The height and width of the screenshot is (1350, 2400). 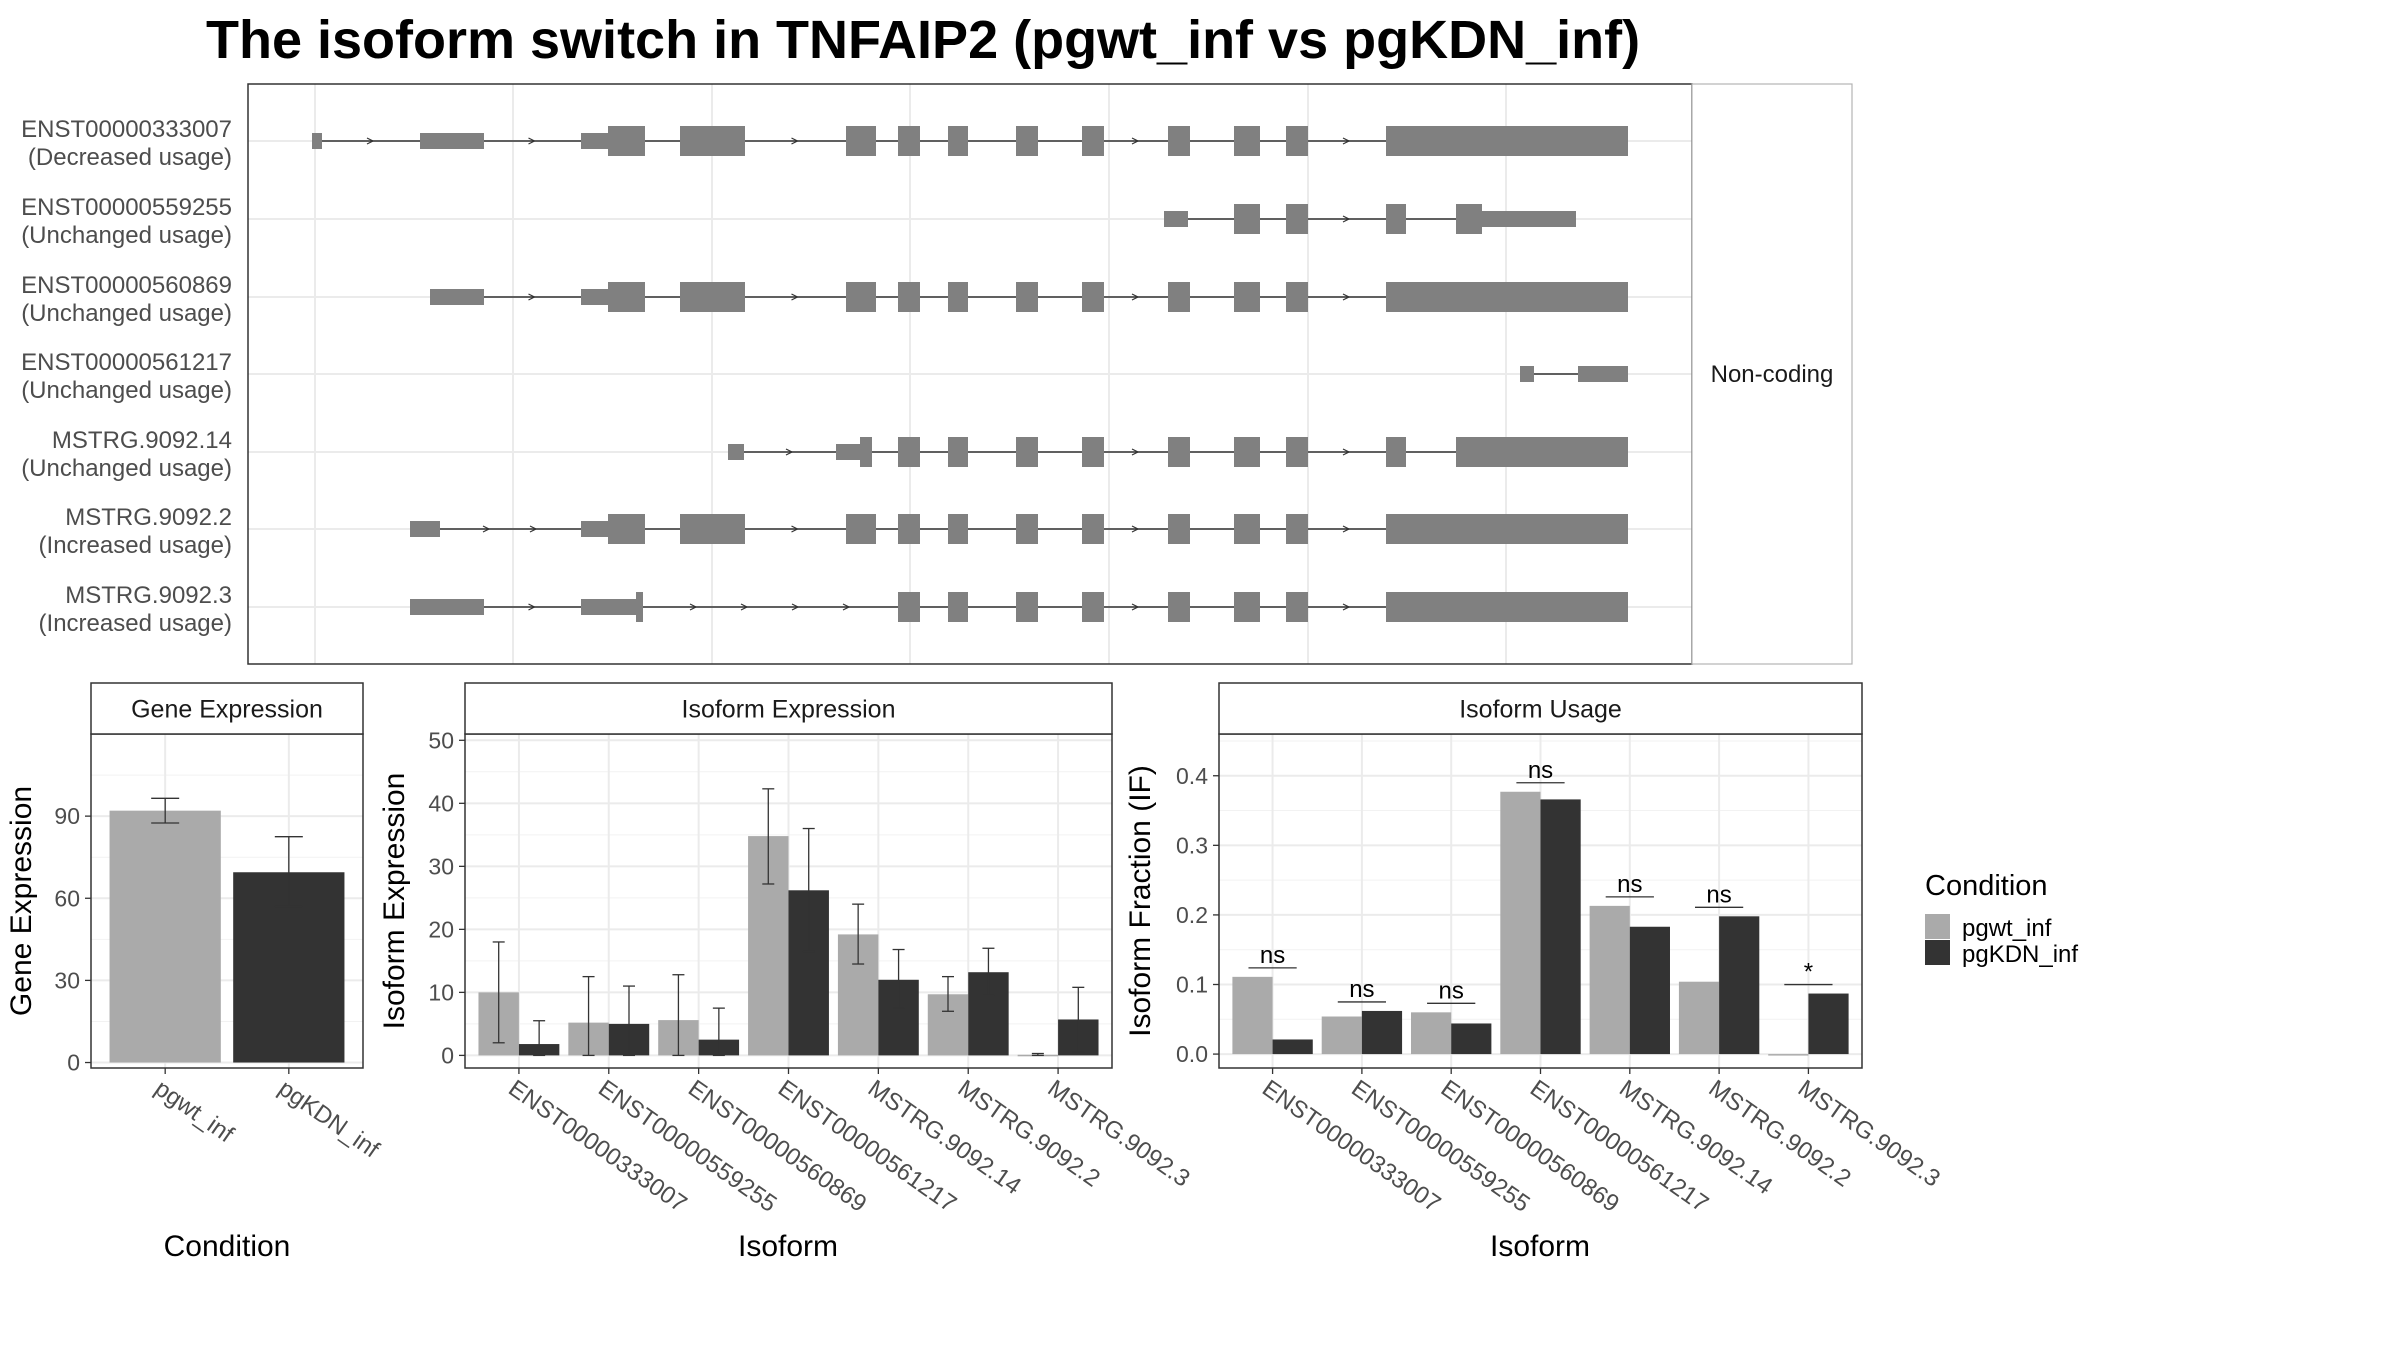 What do you see at coordinates (227, 1246) in the screenshot?
I see `gene-expression-x-axis-title: Condition` at bounding box center [227, 1246].